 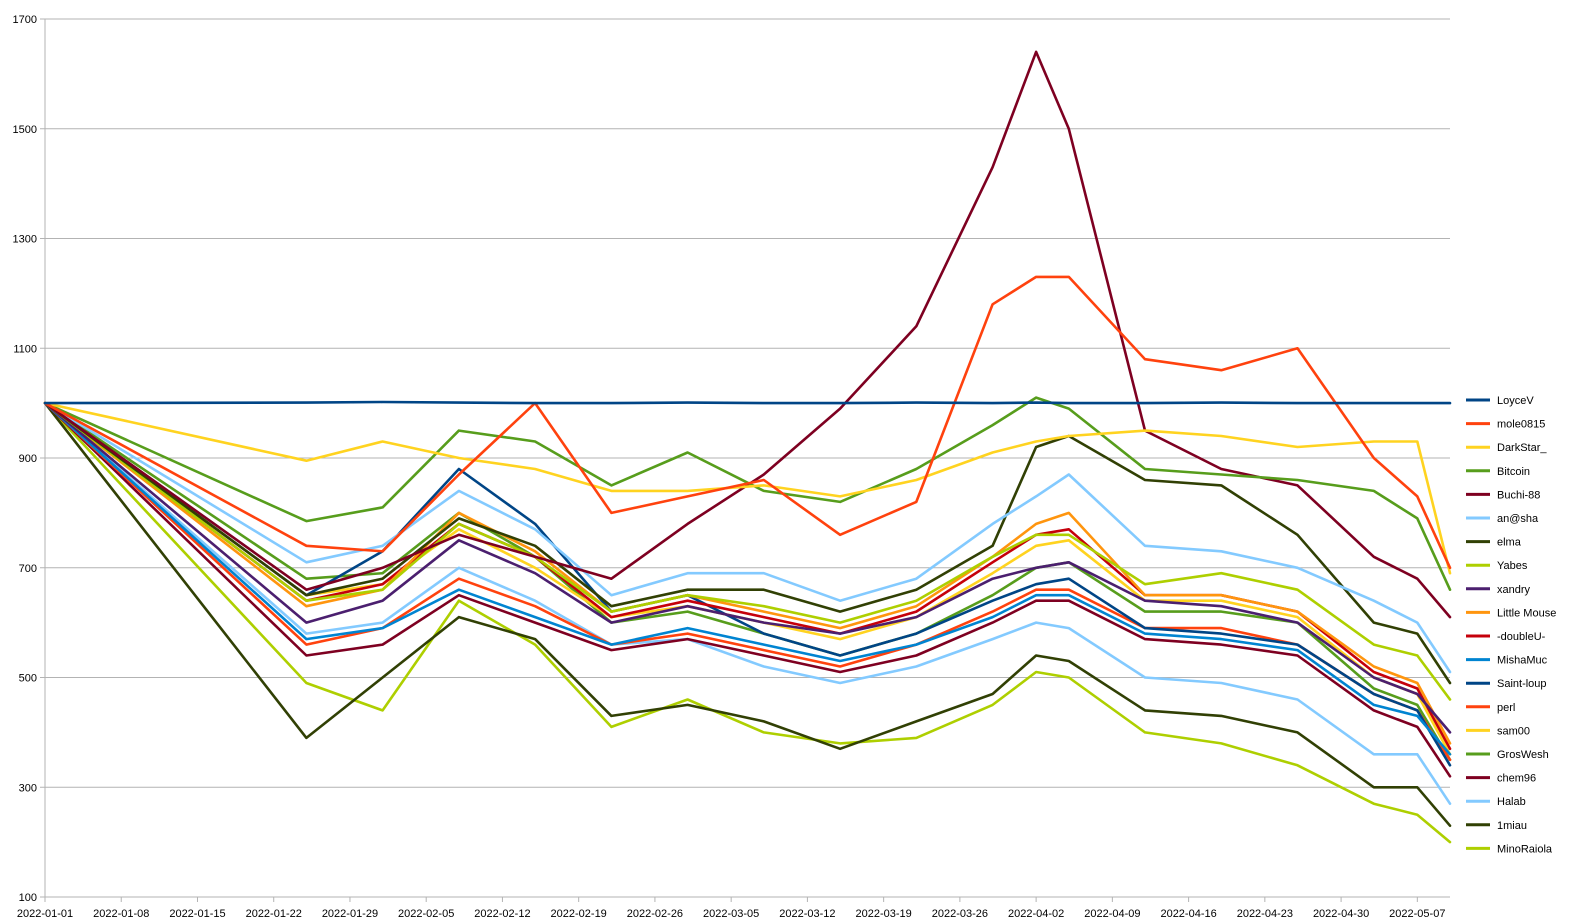 What do you see at coordinates (426, 914) in the screenshot?
I see `x-tick-label: 2022-02-05` at bounding box center [426, 914].